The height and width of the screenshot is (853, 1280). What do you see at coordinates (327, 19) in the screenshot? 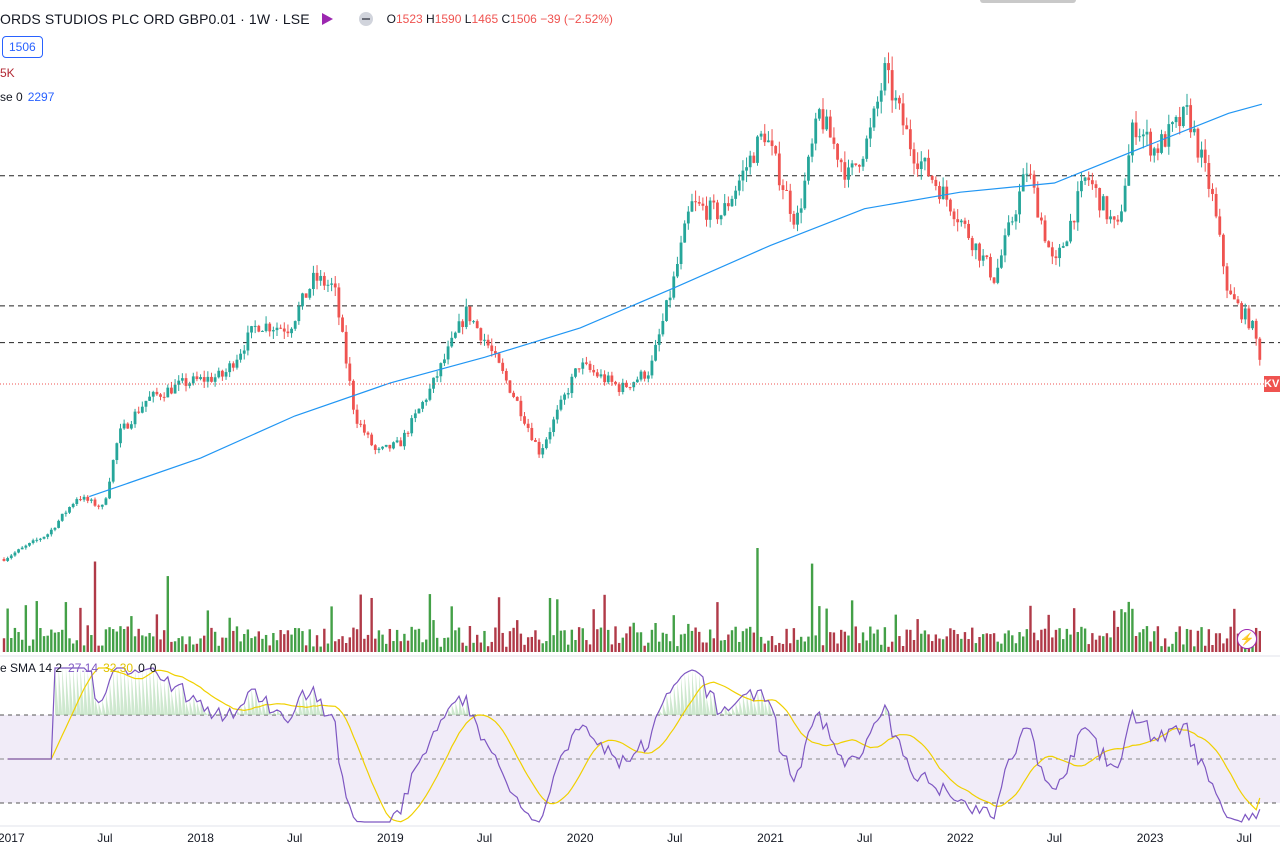
I see `flag-icon` at bounding box center [327, 19].